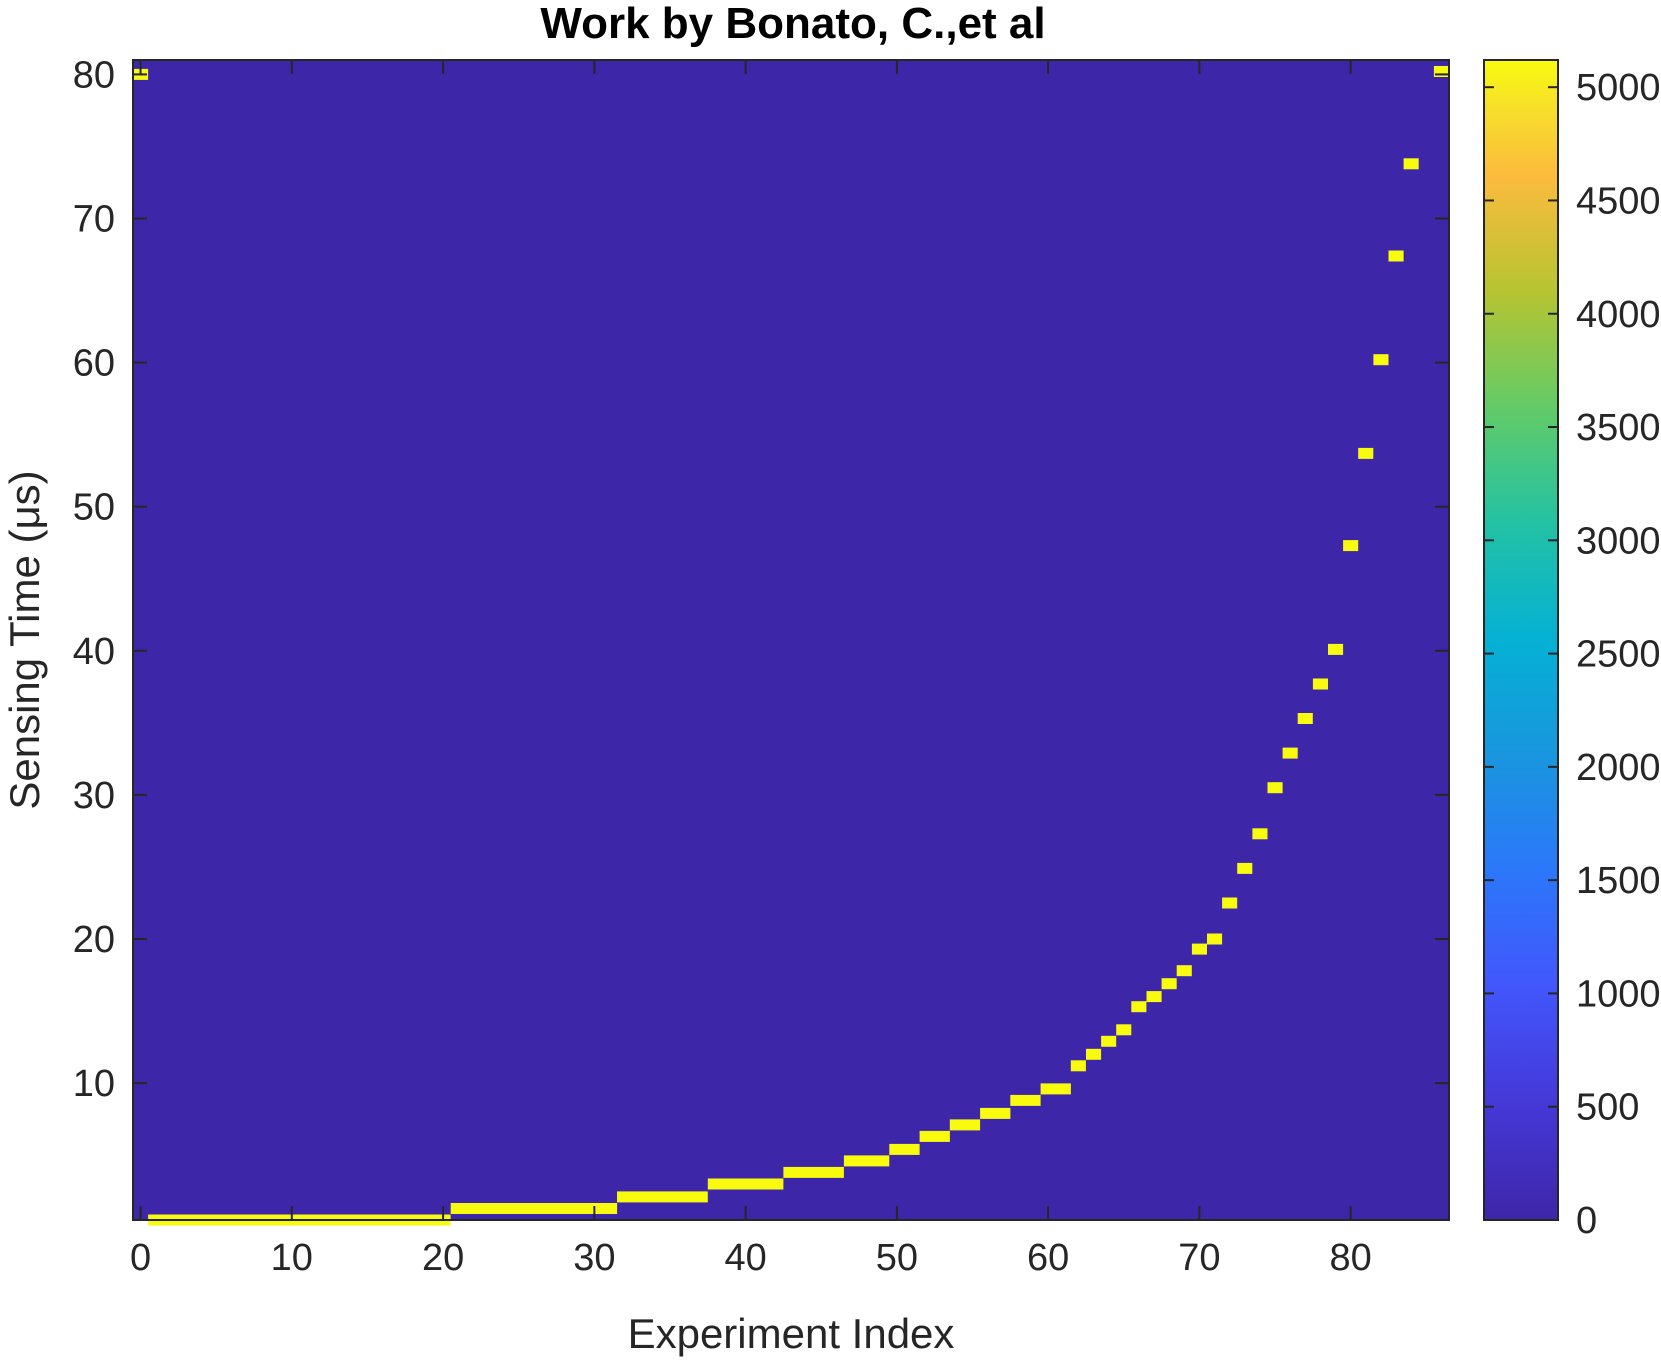  Describe the element at coordinates (1618, 201) in the screenshot. I see `colorbar-tick-label: 4500` at that location.